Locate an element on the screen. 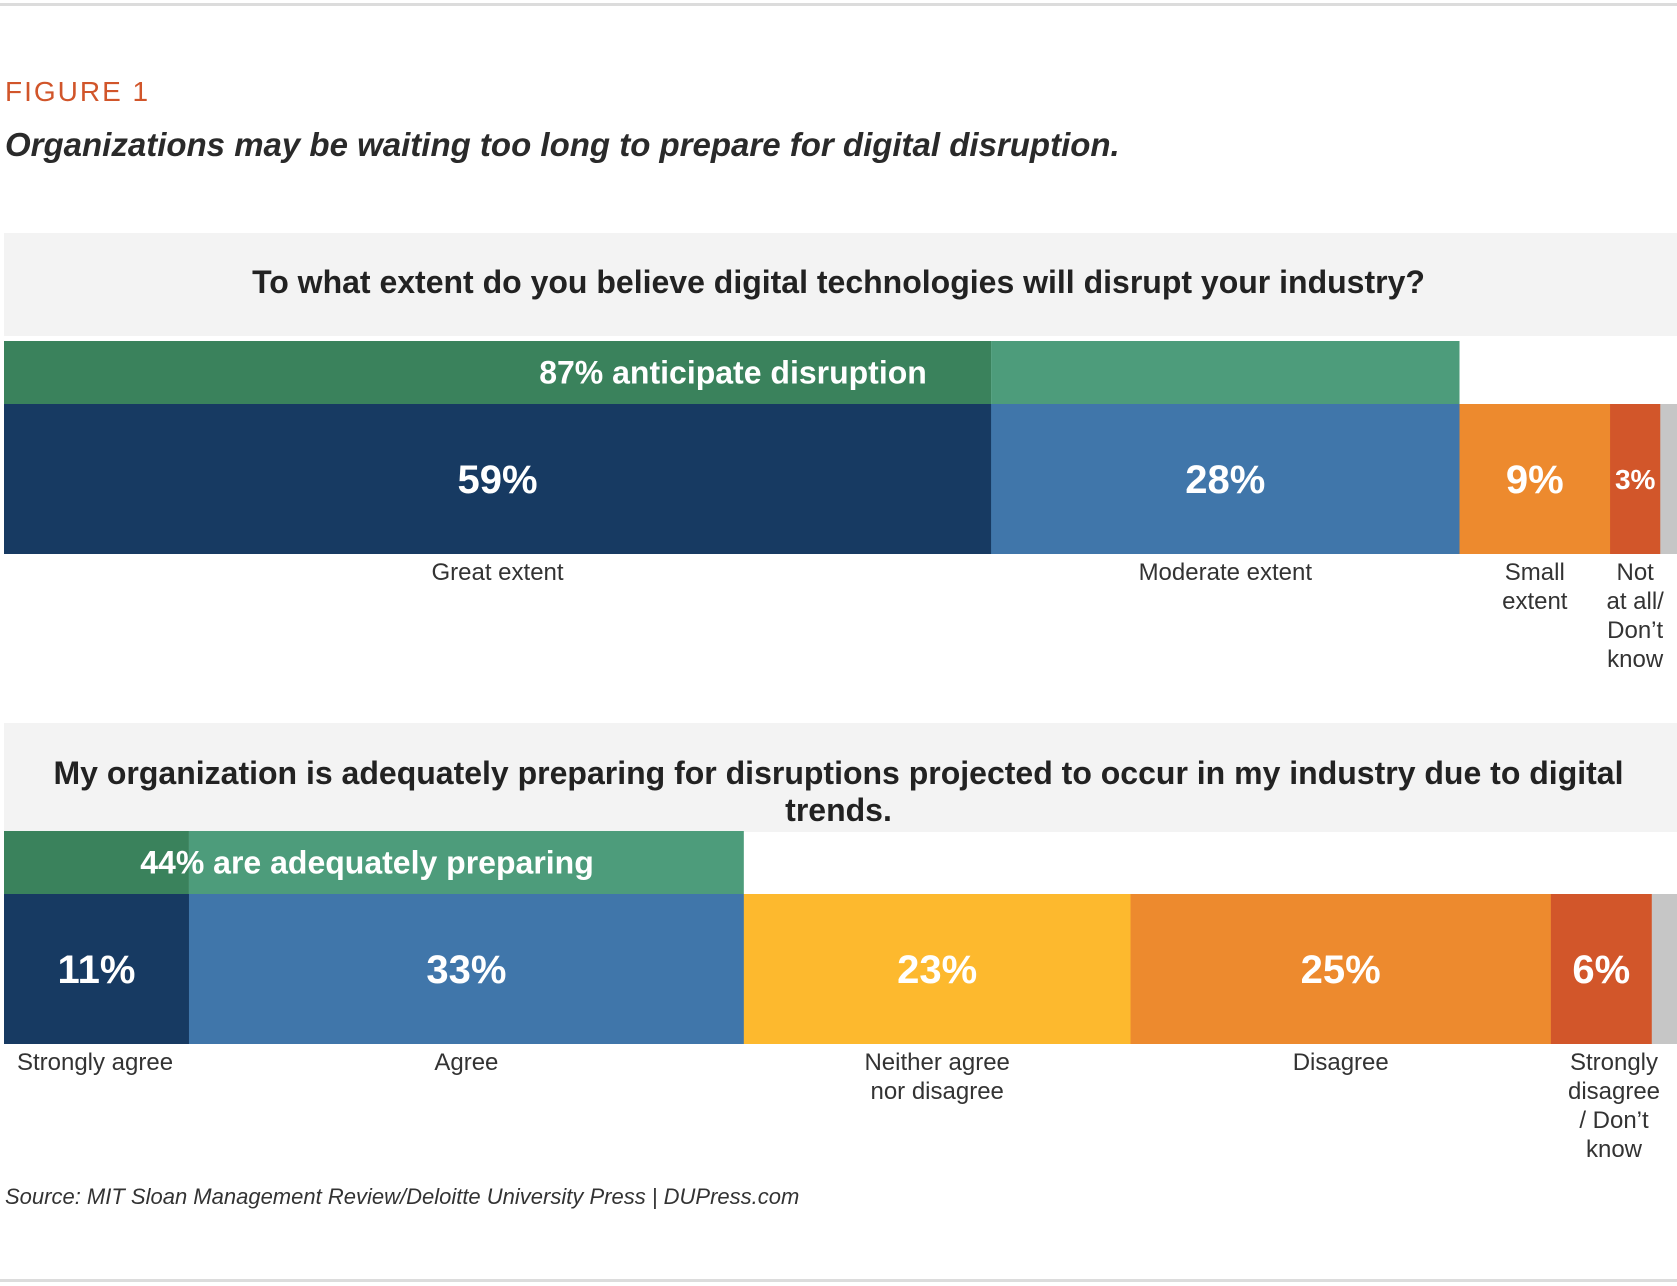 Image resolution: width=1677 pixels, height=1286 pixels. chart-2-data-label: 25% is located at coordinates (1341, 970).